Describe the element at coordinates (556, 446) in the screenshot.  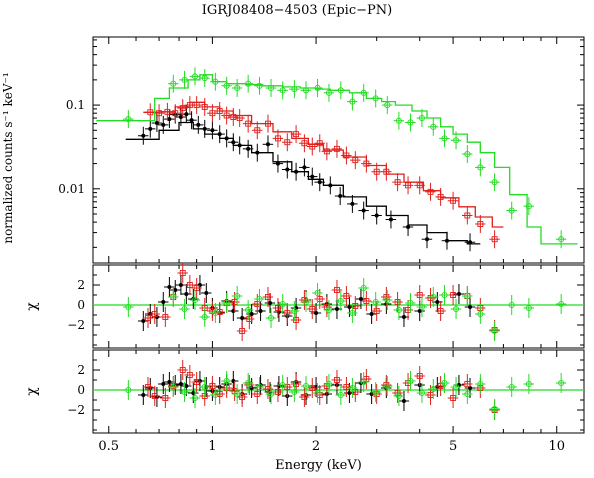
I see `x-tick-label: 10` at that location.